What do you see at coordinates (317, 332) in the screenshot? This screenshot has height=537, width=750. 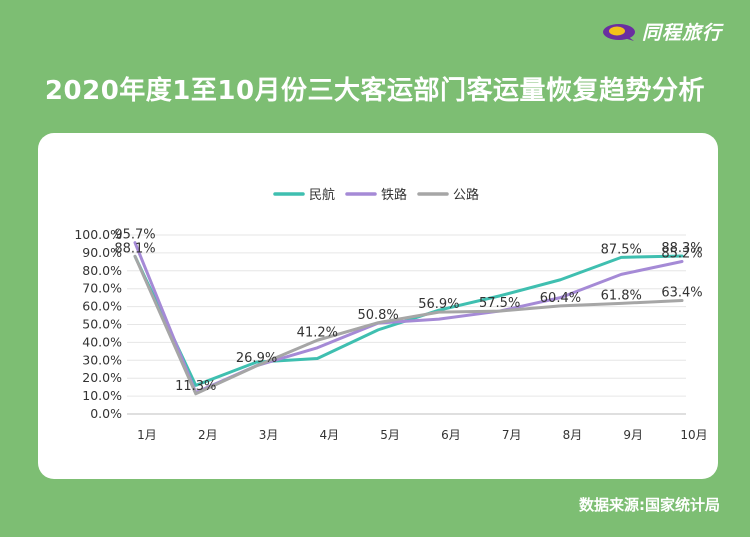 I see `data-label: 41.2%` at bounding box center [317, 332].